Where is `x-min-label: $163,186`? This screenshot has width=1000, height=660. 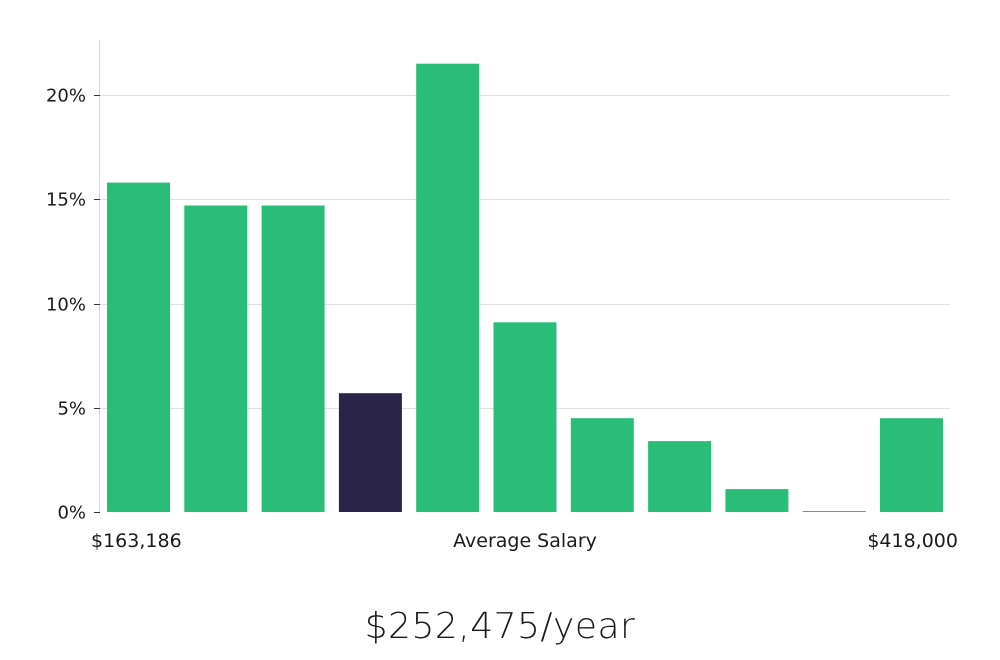
x-min-label: $163,186 is located at coordinates (136, 541).